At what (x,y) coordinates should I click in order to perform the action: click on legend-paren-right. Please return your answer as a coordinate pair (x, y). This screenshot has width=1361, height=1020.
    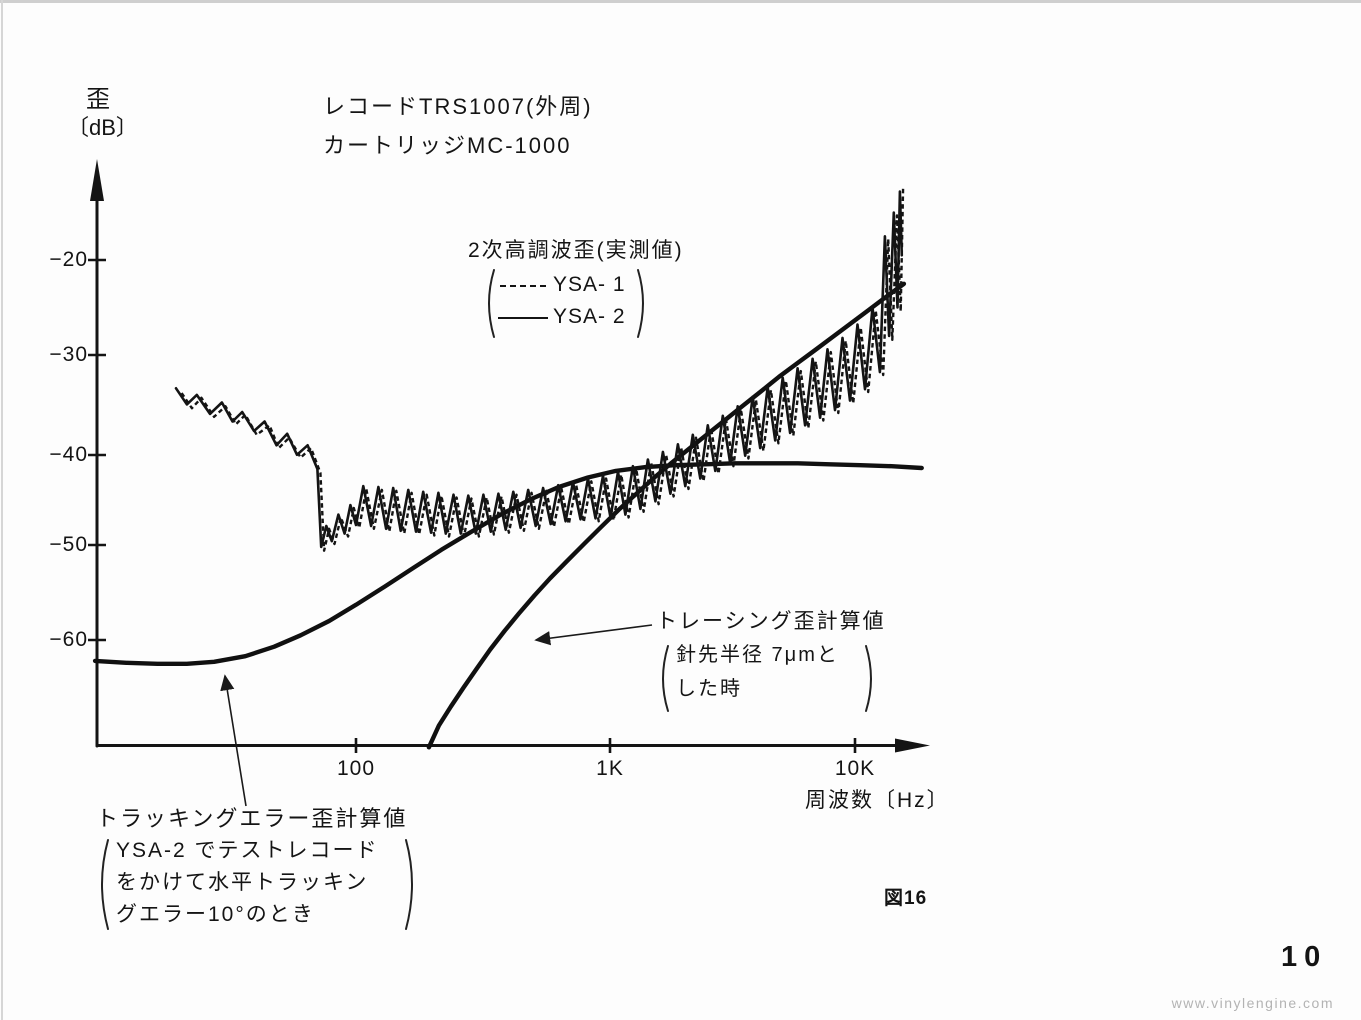
    Looking at the image, I should click on (640, 303).